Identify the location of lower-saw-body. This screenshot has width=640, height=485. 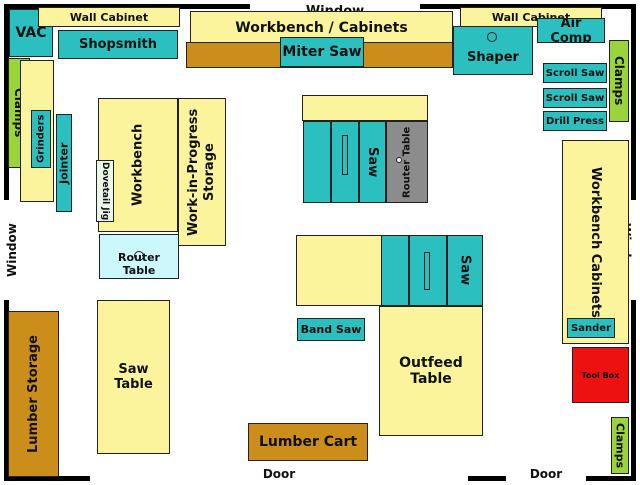
(428, 270).